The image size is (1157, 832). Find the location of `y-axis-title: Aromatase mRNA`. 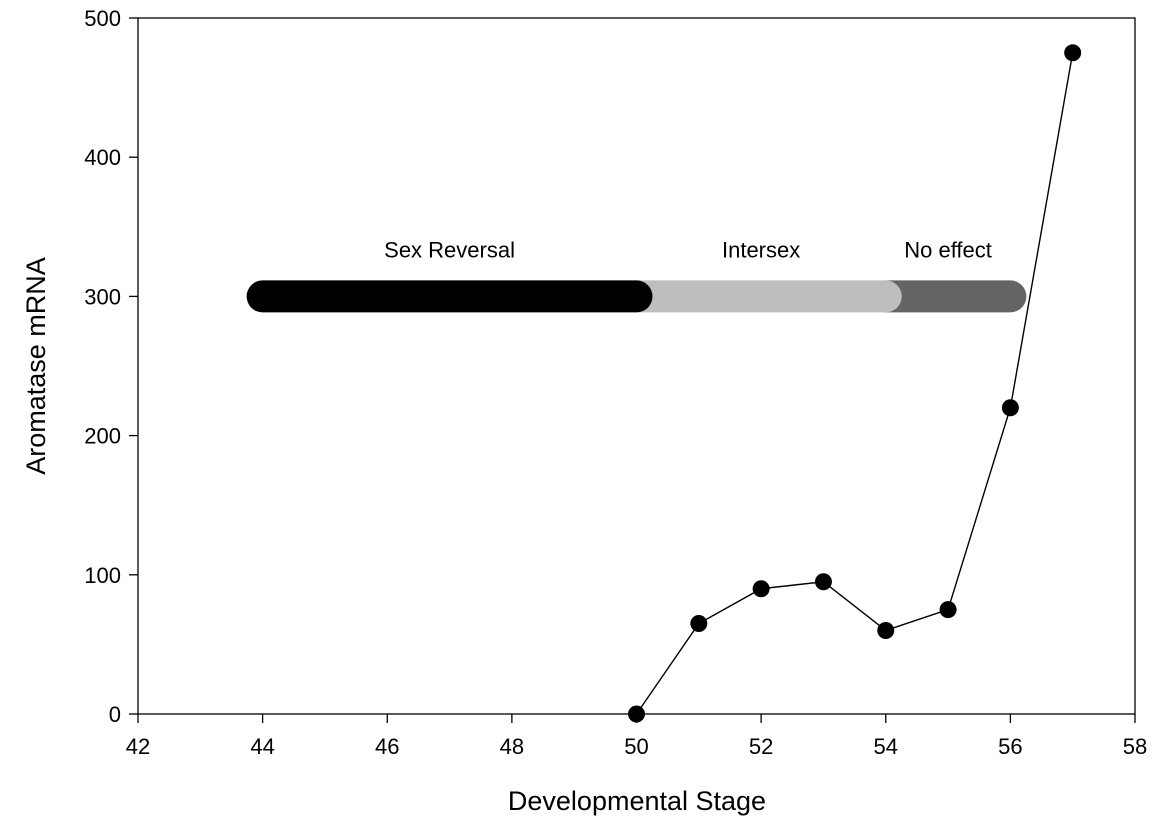

y-axis-title: Aromatase mRNA is located at coordinates (36, 366).